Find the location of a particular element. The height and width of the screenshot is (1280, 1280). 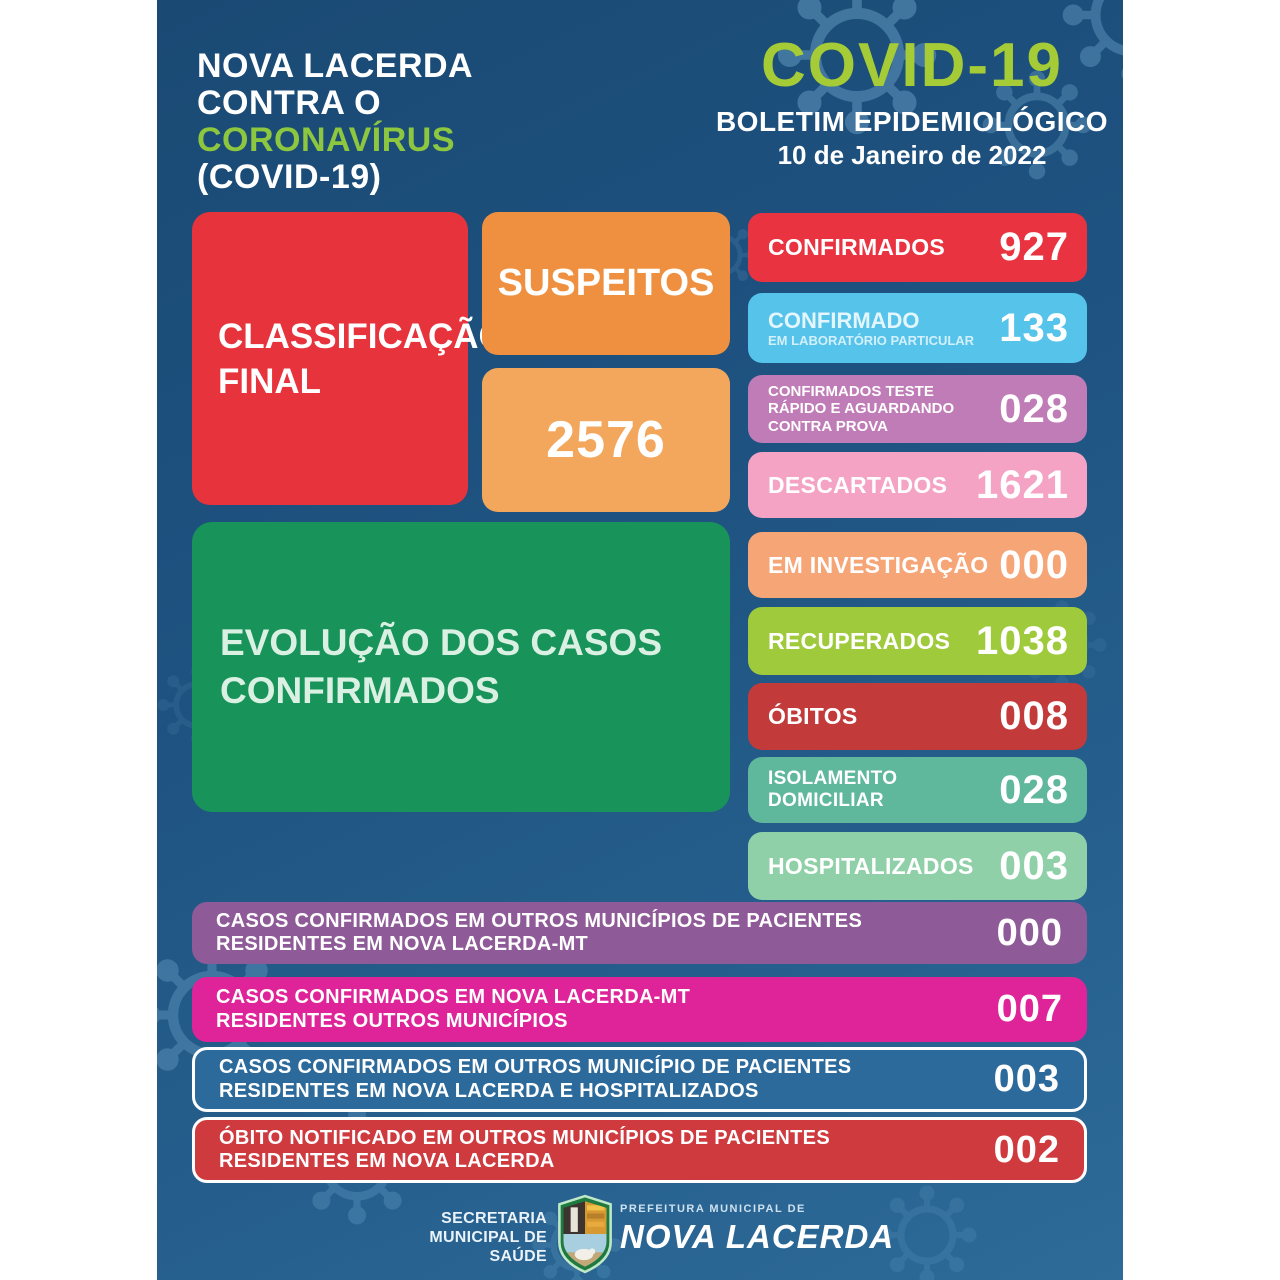

stat-label: DESCARTADOS is located at coordinates (858, 484).